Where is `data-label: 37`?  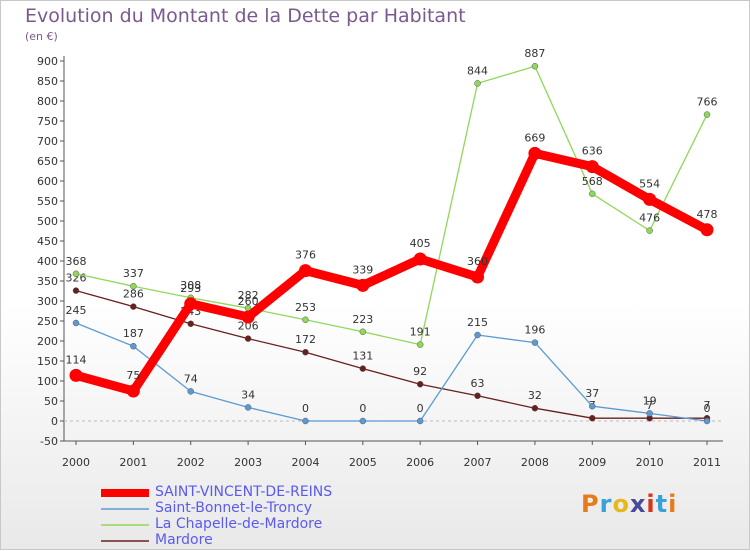 data-label: 37 is located at coordinates (592, 393).